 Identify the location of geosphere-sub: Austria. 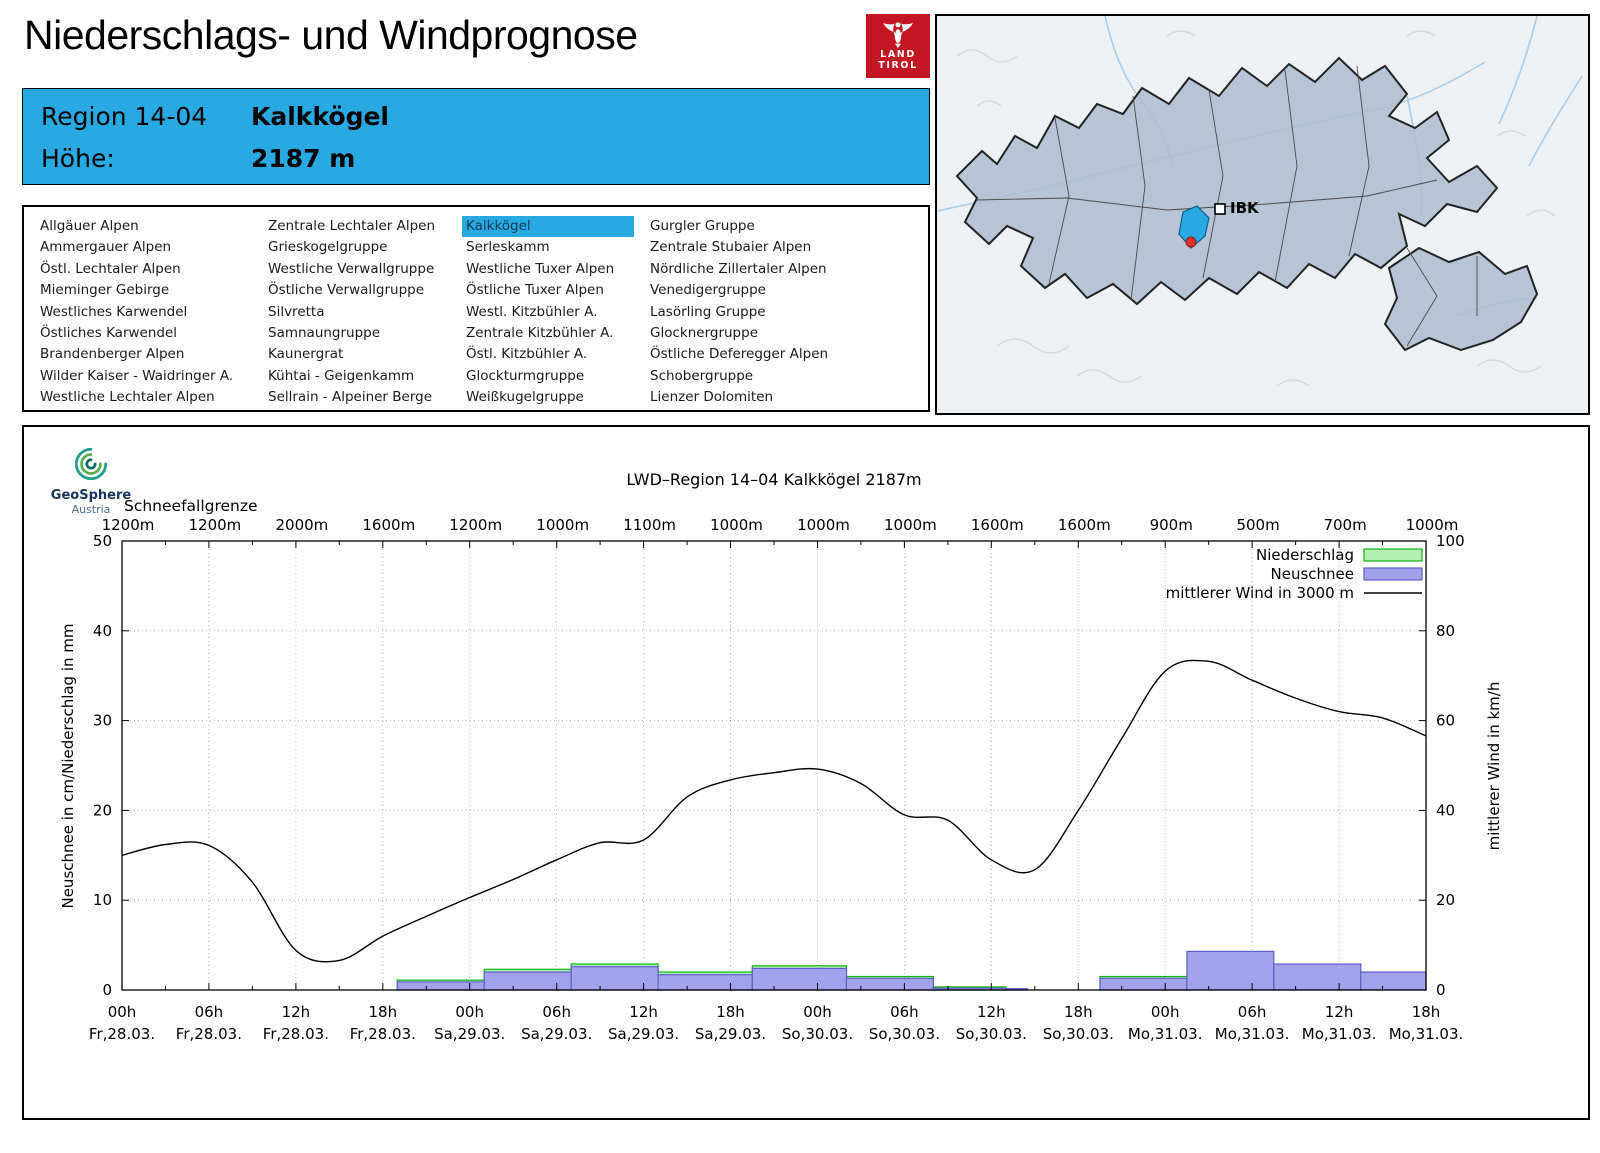
(91, 509).